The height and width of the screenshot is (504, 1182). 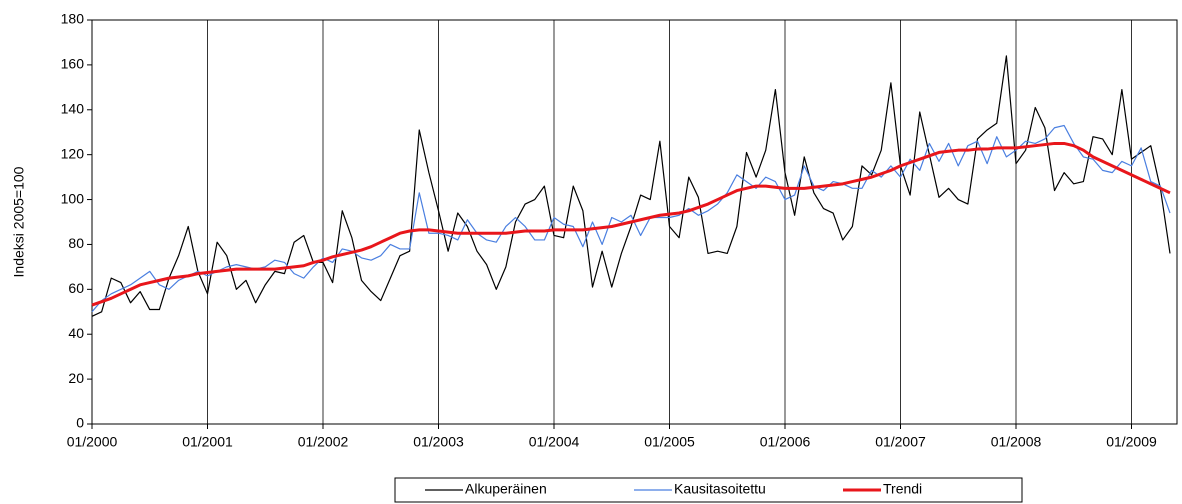 What do you see at coordinates (76, 333) in the screenshot?
I see `y-tick-label: 40` at bounding box center [76, 333].